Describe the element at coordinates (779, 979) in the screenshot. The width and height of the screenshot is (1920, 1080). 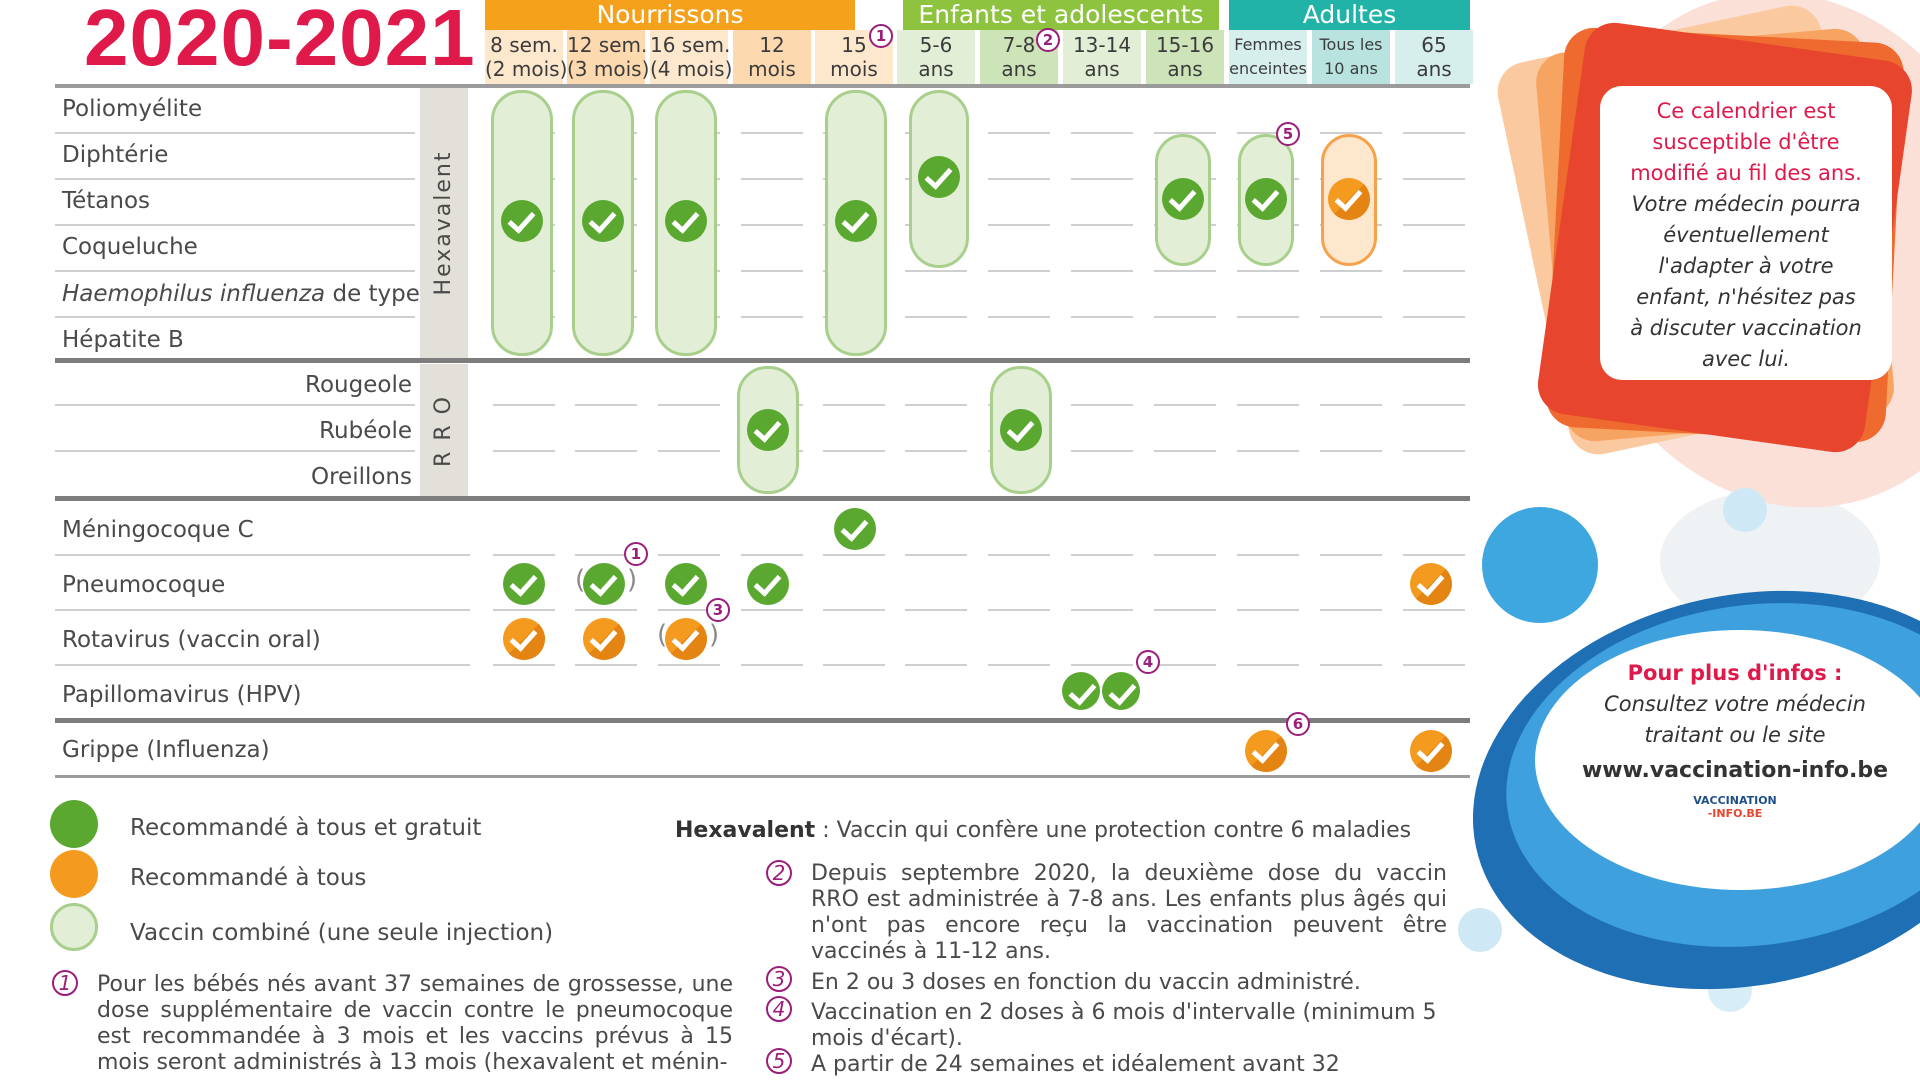
I see `note-number-3: 3` at that location.